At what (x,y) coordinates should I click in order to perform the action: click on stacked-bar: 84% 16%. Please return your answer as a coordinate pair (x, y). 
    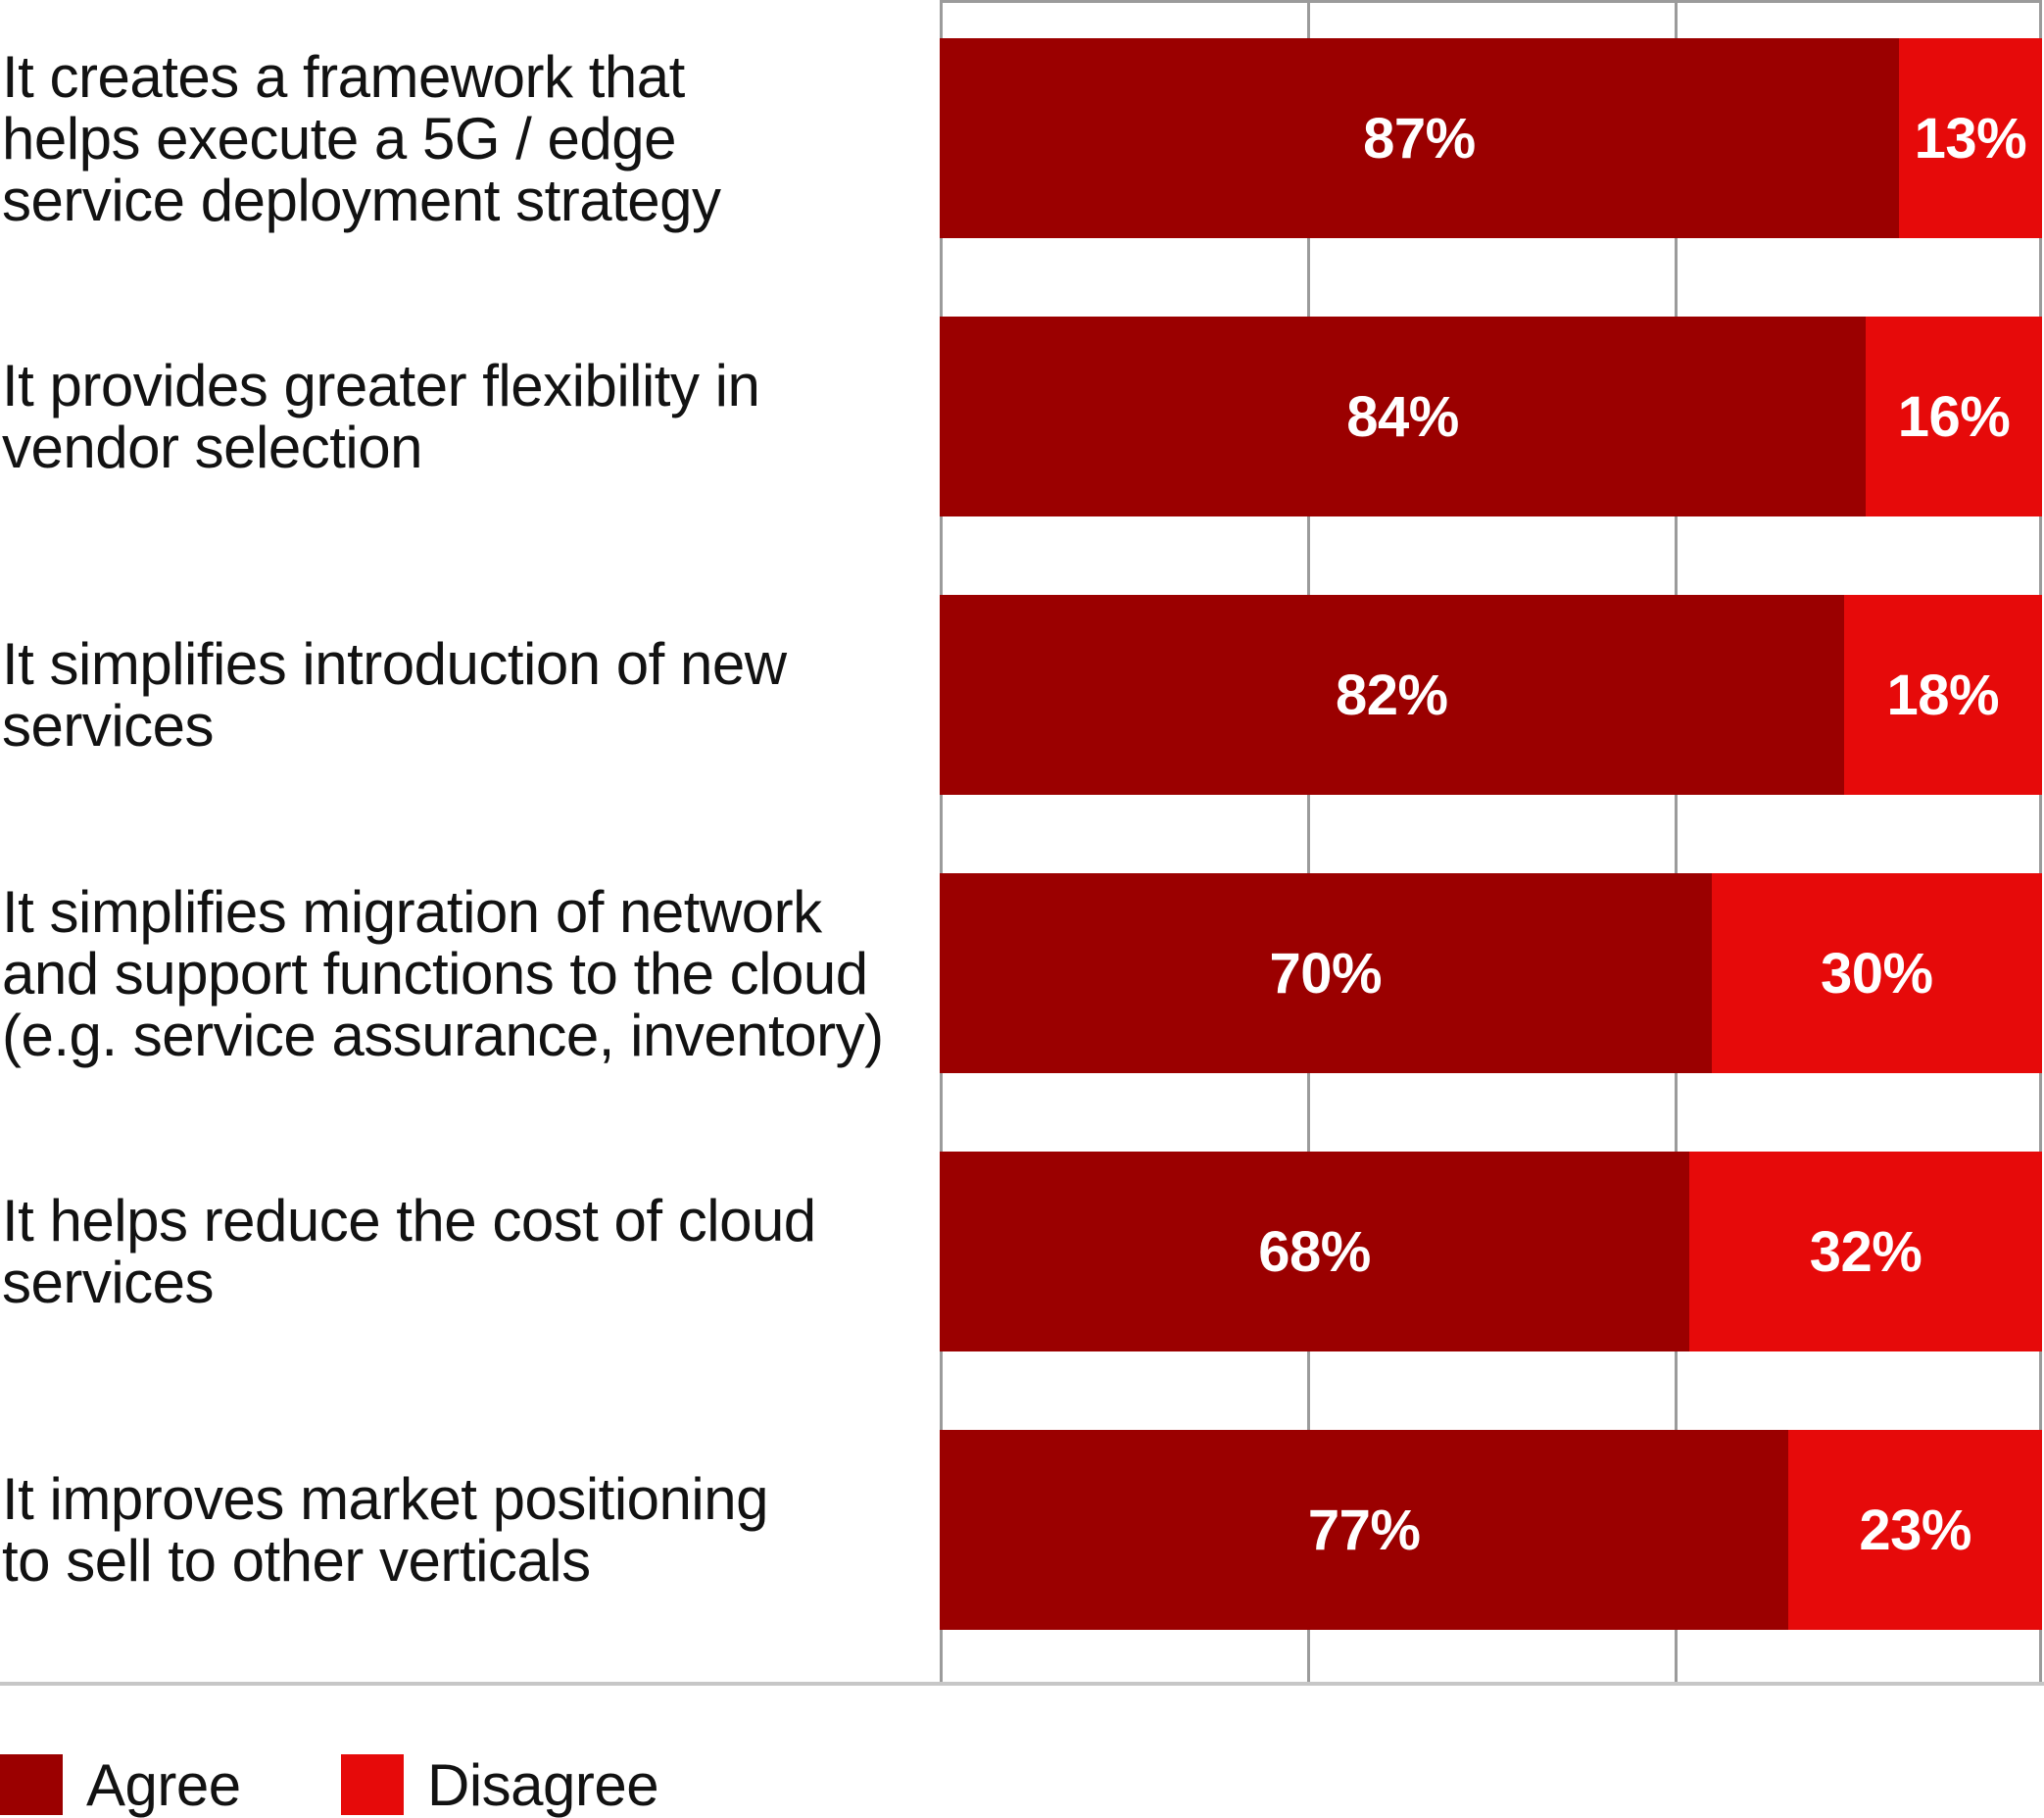
    Looking at the image, I should click on (1491, 416).